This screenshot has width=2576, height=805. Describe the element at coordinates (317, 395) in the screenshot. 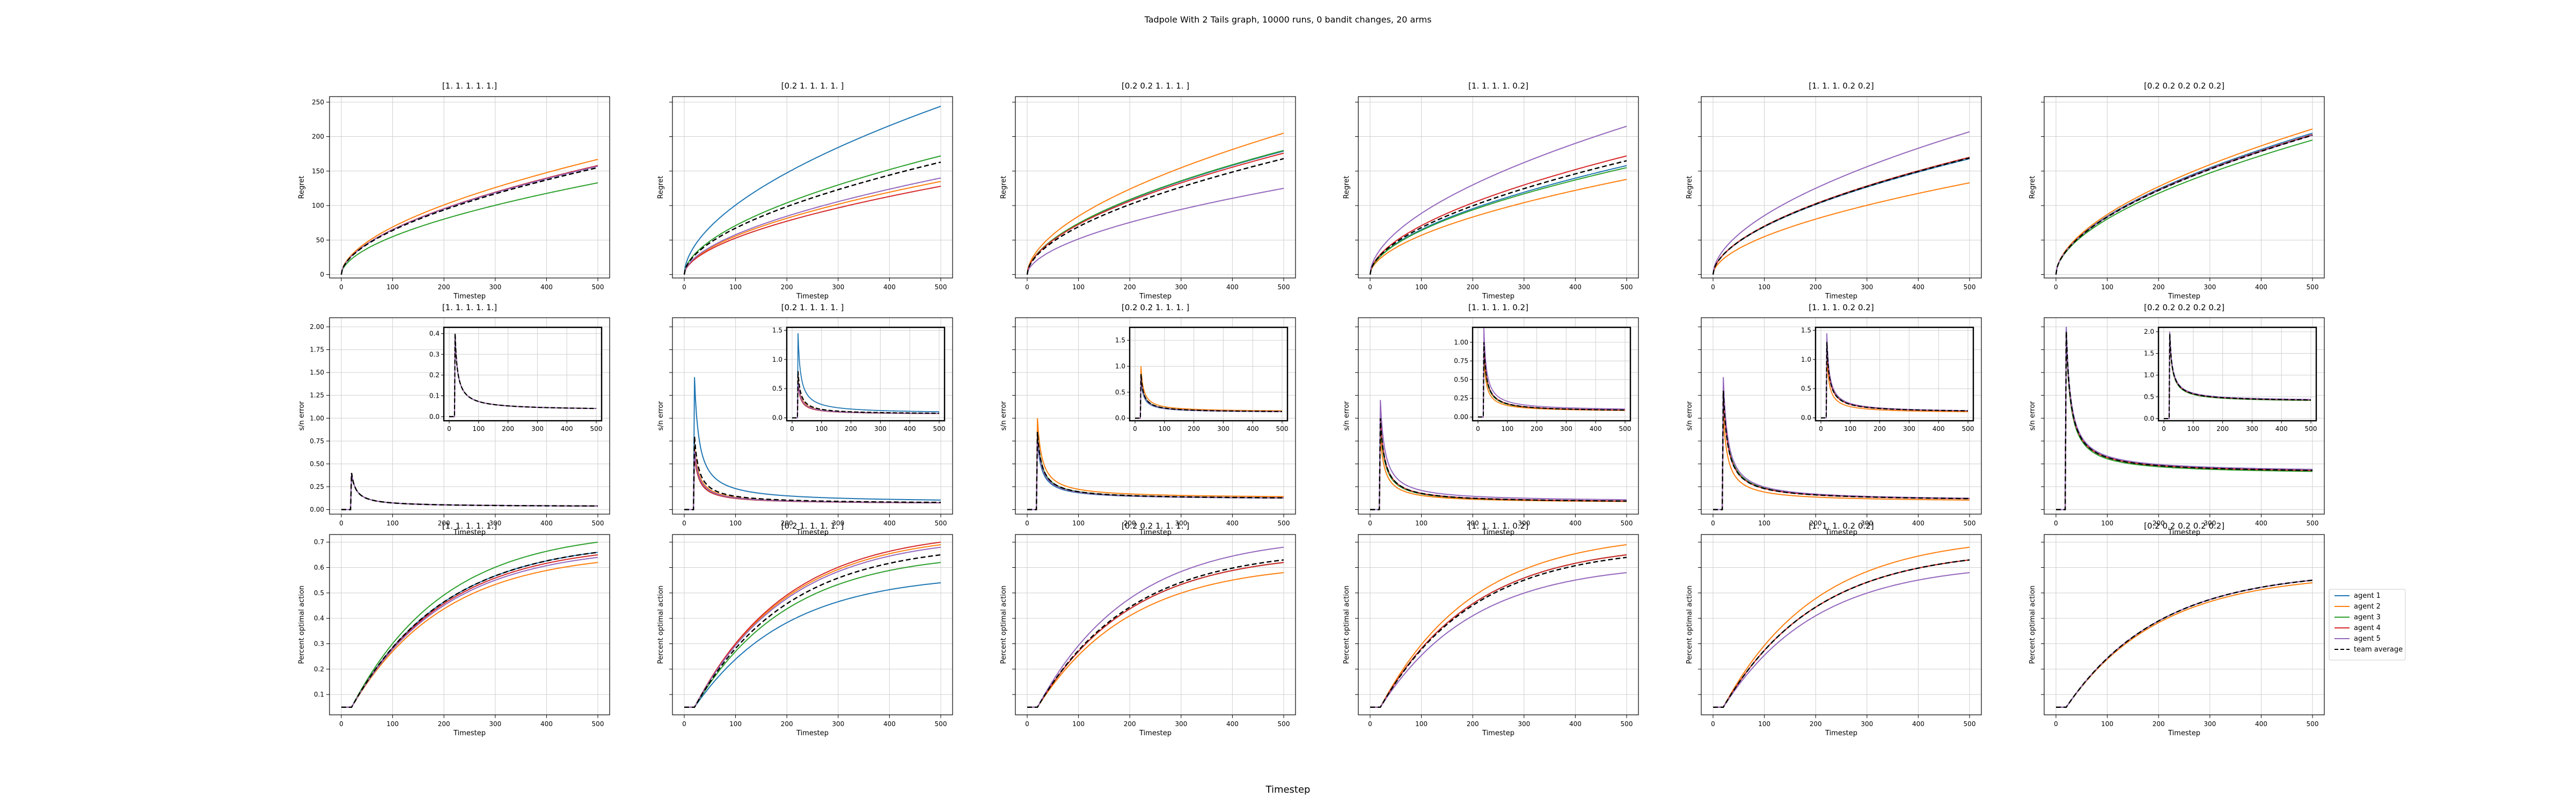

I see `y-tick-label: 1.25` at that location.